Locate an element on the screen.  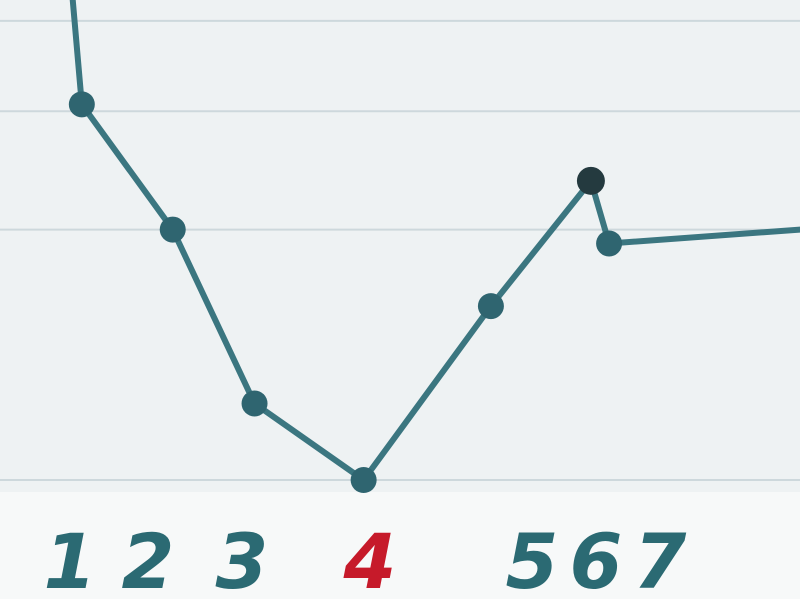
x-tick-label-7: 7 is located at coordinates (660, 558).